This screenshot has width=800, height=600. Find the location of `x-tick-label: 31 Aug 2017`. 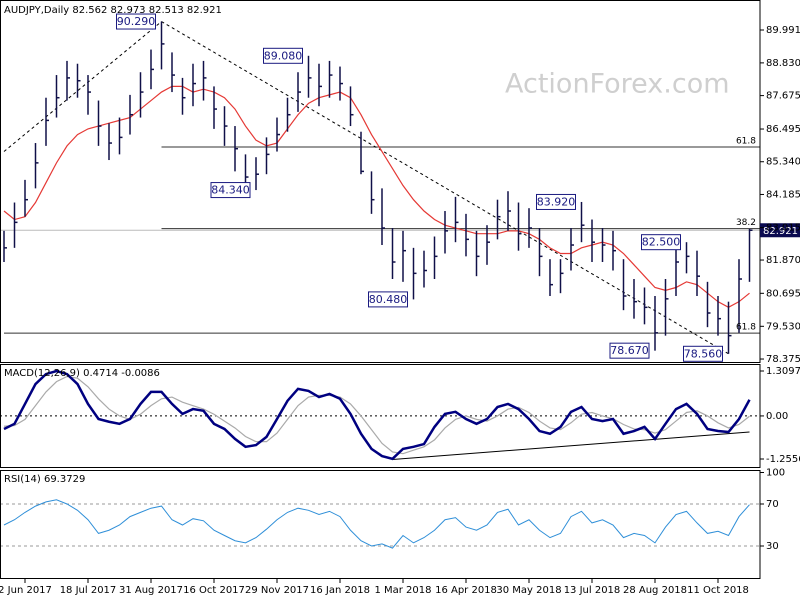

x-tick-label: 31 Aug 2017 is located at coordinates (151, 590).